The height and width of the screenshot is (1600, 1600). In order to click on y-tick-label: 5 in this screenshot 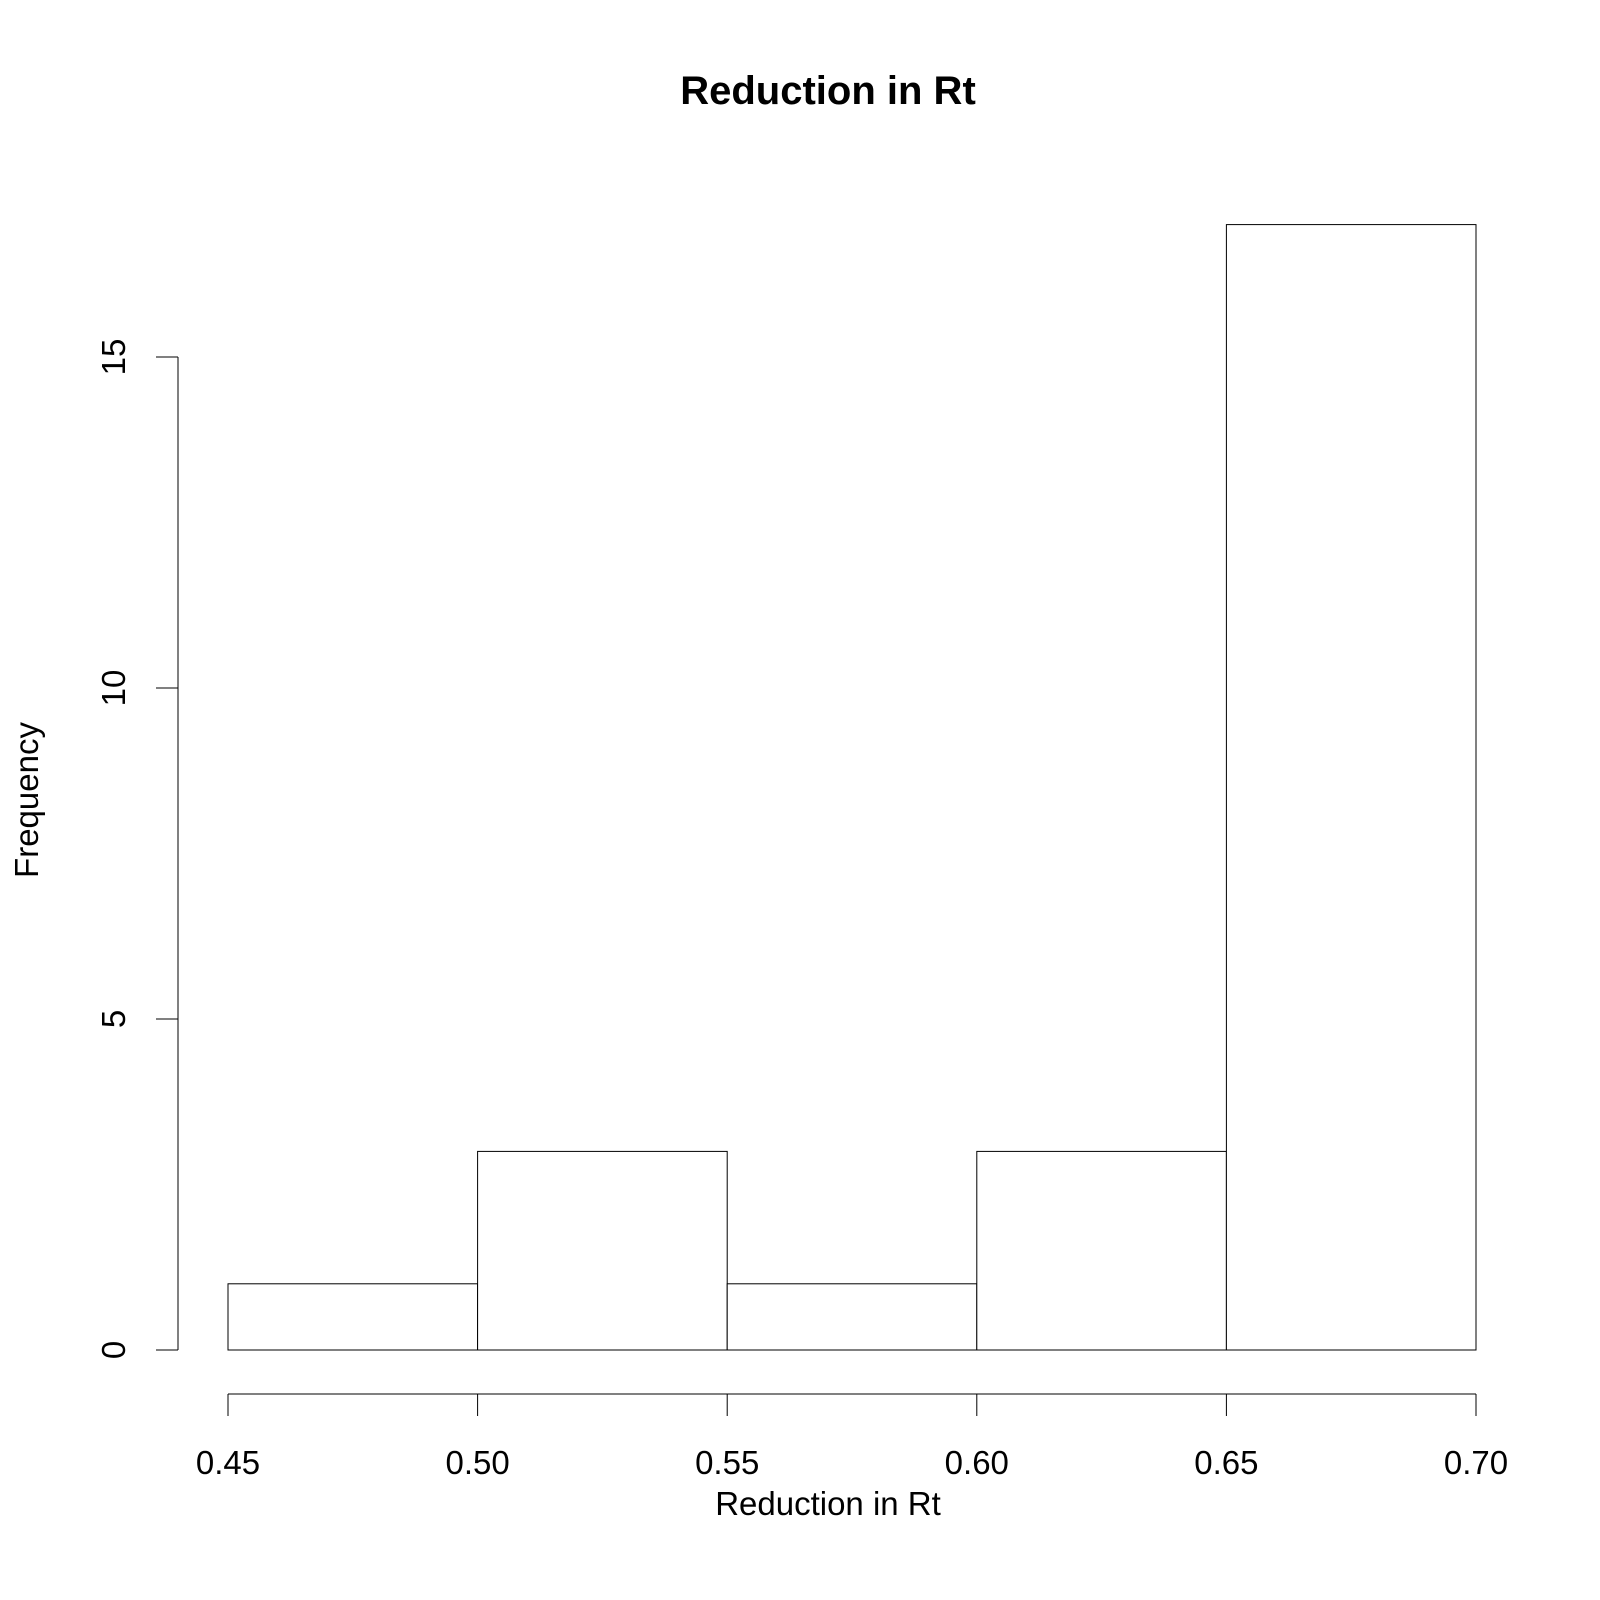, I will do `click(113, 1019)`.